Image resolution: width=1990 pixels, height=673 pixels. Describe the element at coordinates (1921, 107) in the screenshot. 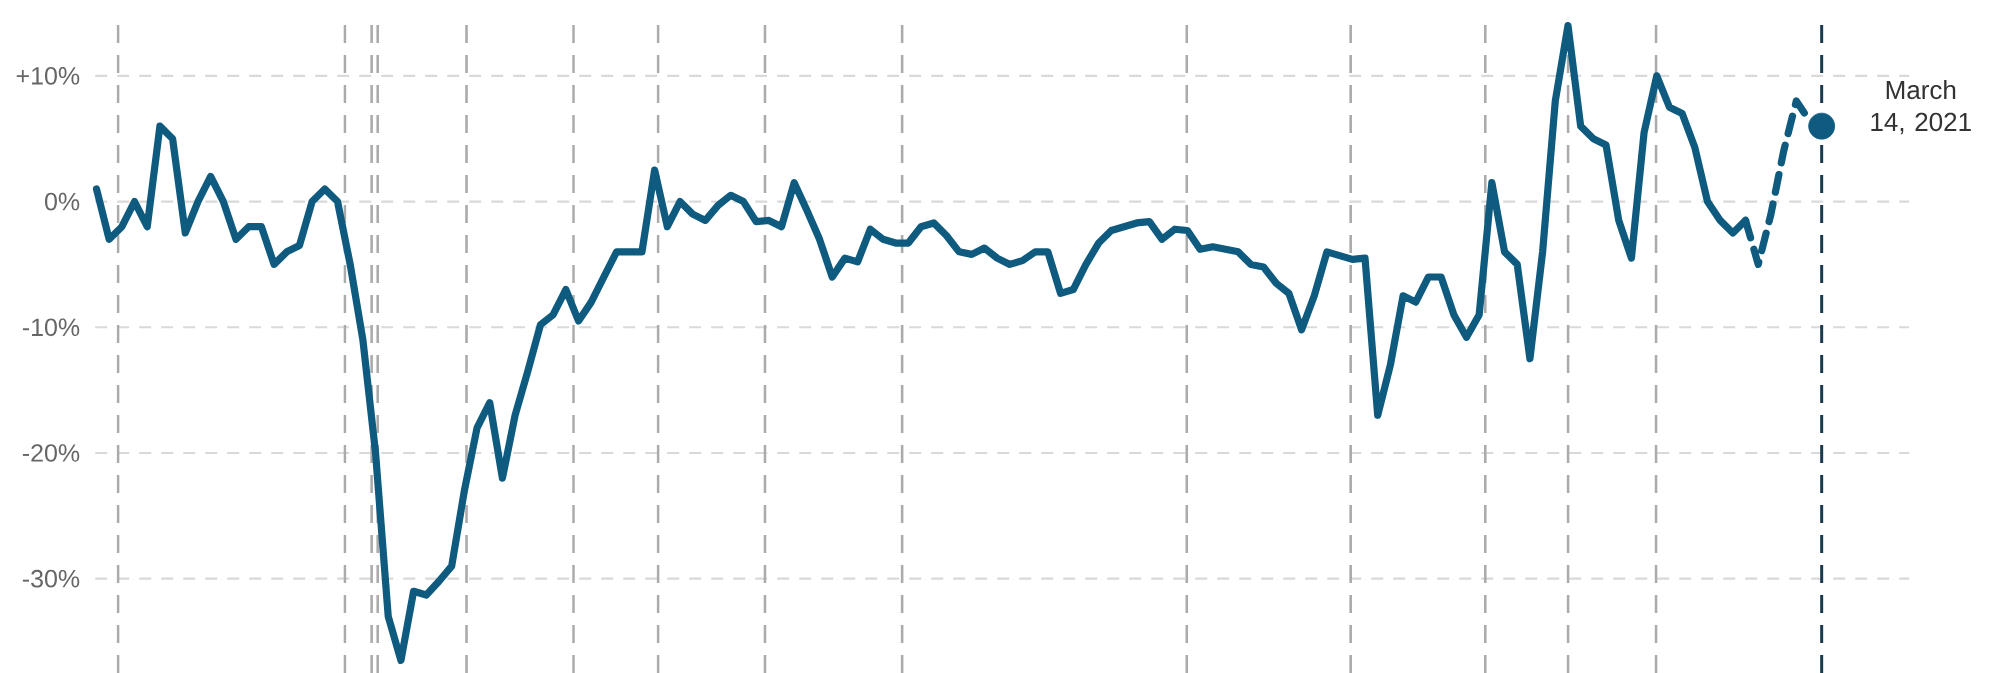

I see `text: March 14, 2021` at that location.